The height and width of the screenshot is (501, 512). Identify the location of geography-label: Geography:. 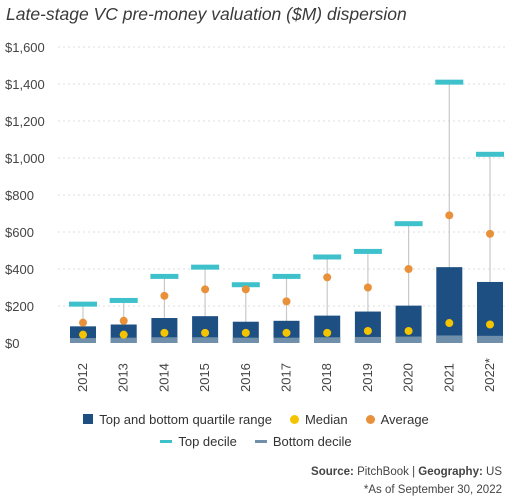
(450, 472).